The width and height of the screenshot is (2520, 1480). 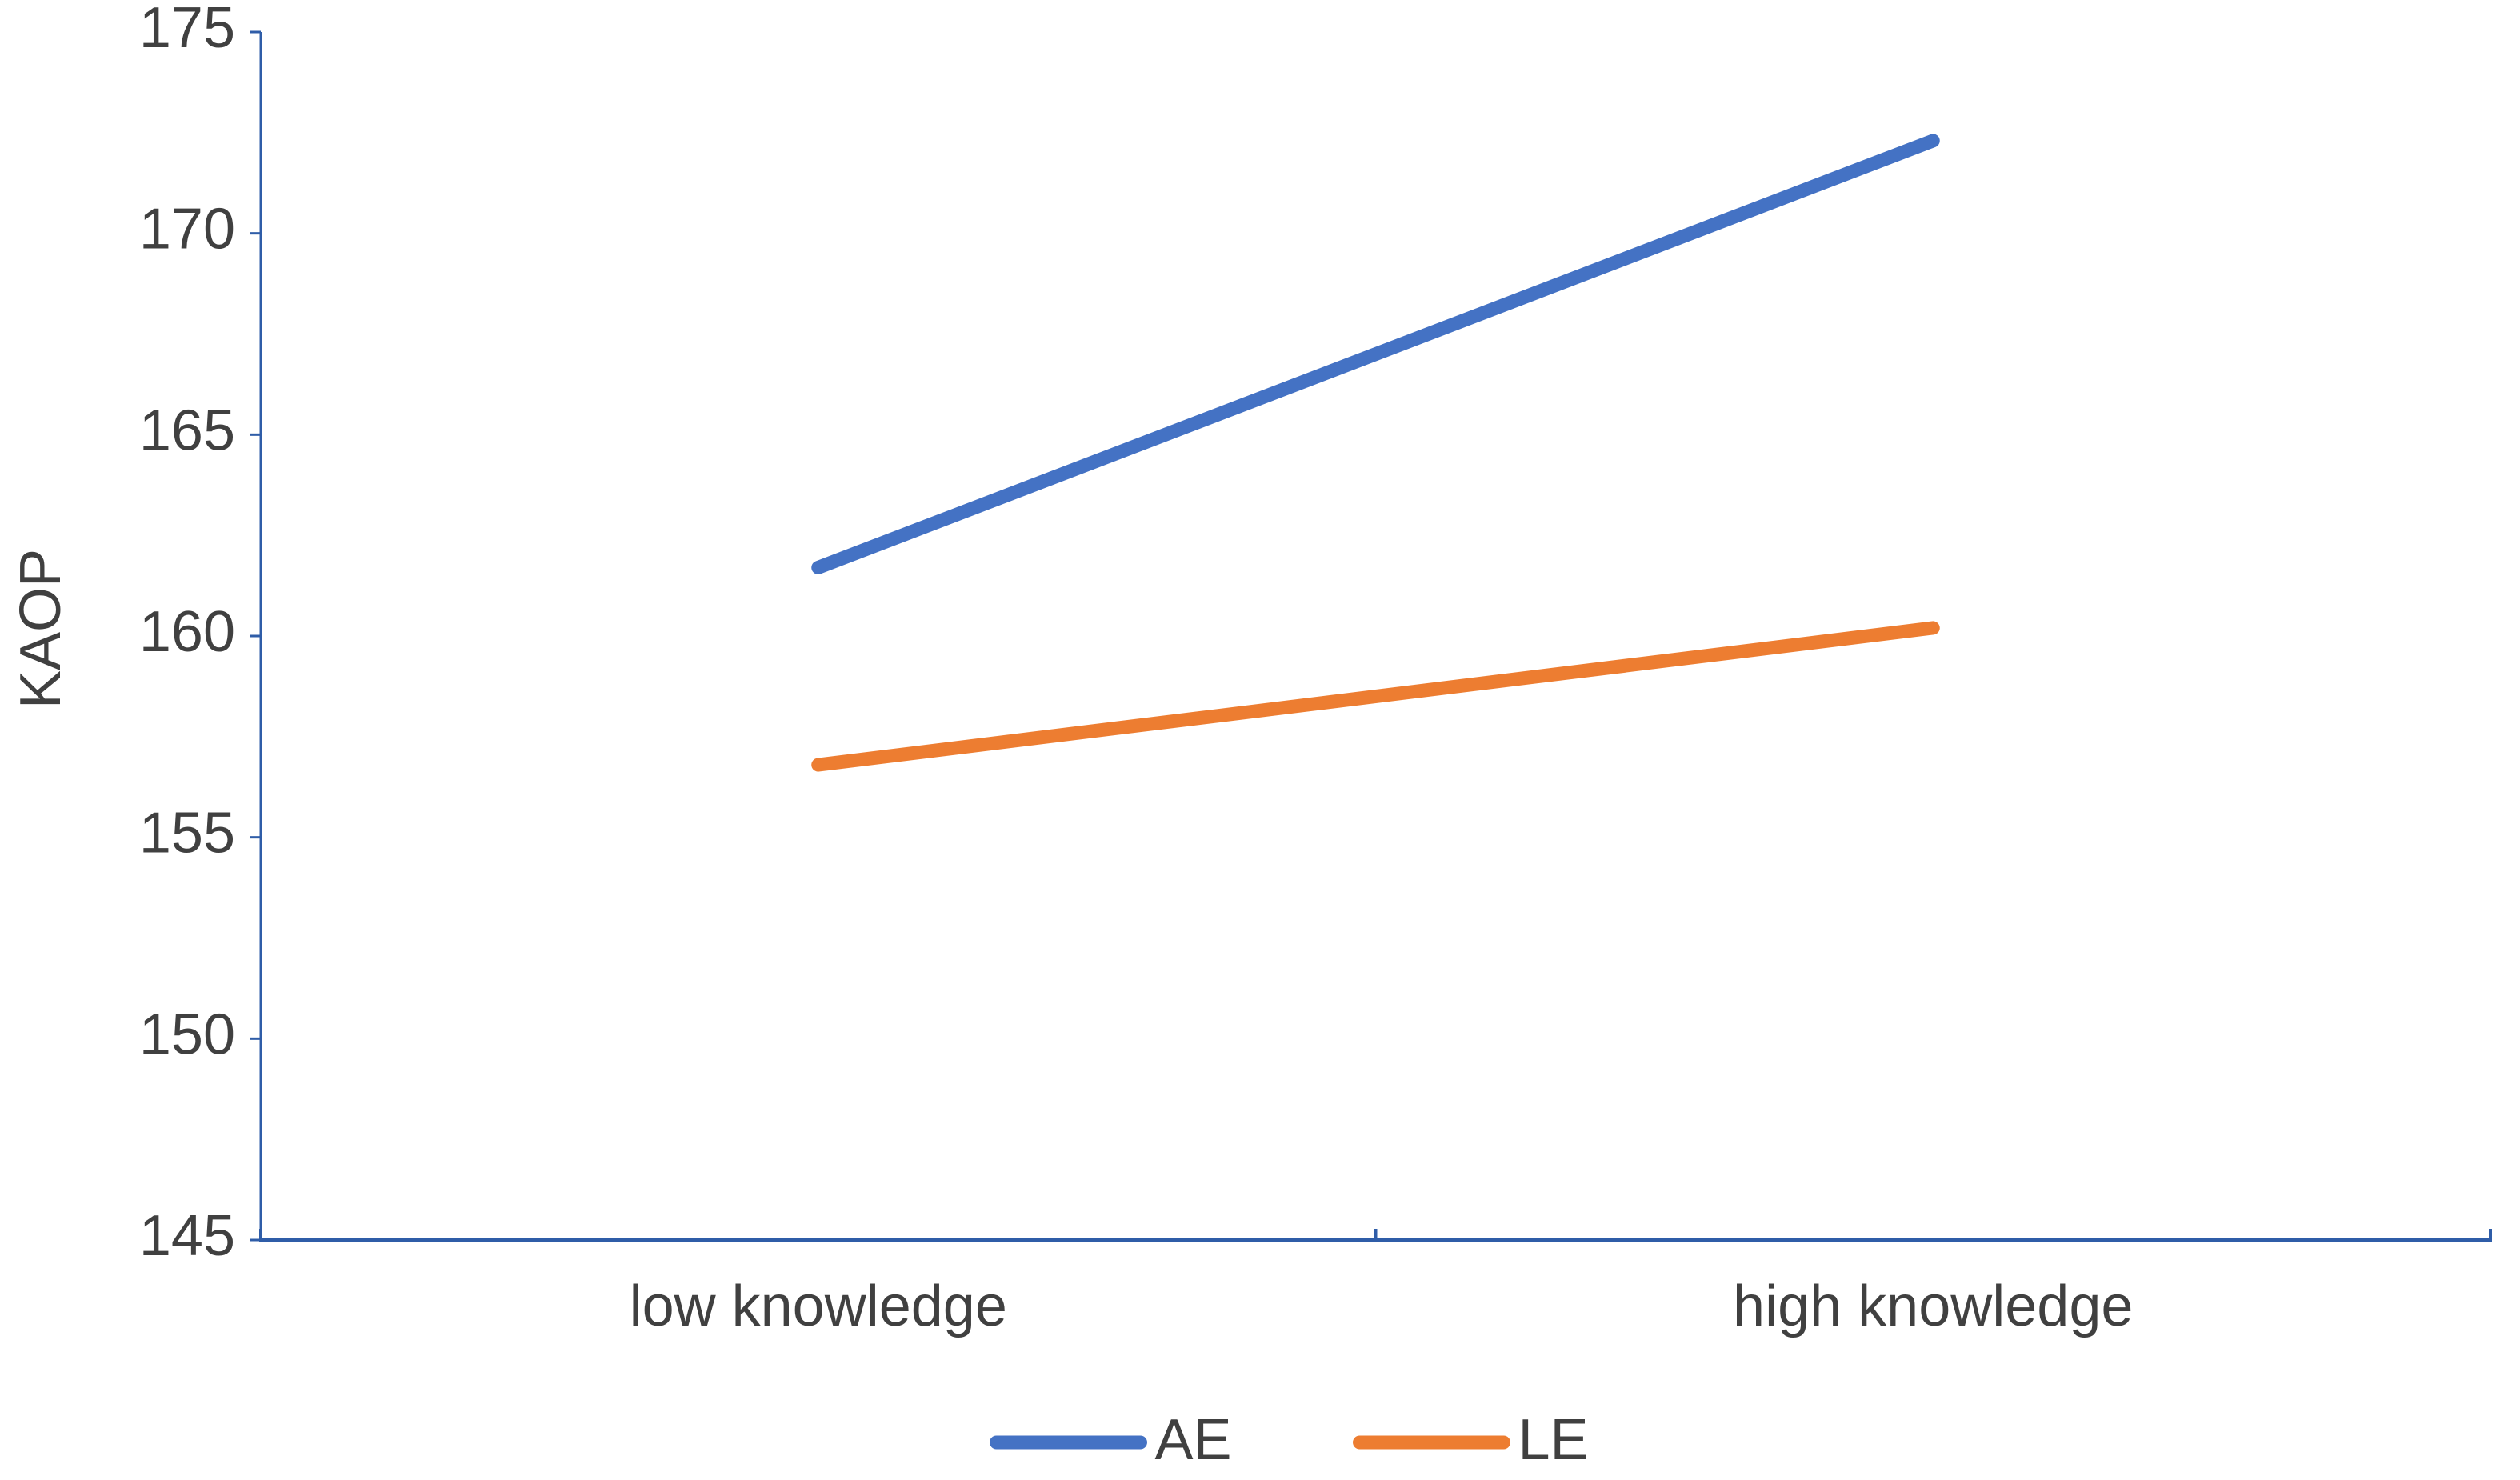 I want to click on y-axis-label: KAOP, so click(x=41, y=629).